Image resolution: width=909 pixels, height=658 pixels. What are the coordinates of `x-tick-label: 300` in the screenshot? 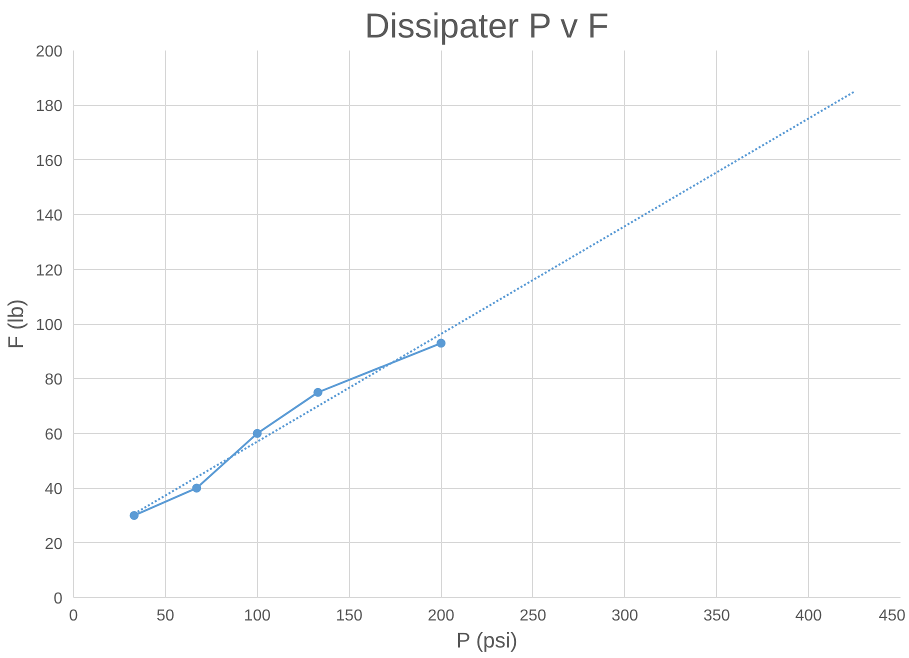 It's located at (624, 616).